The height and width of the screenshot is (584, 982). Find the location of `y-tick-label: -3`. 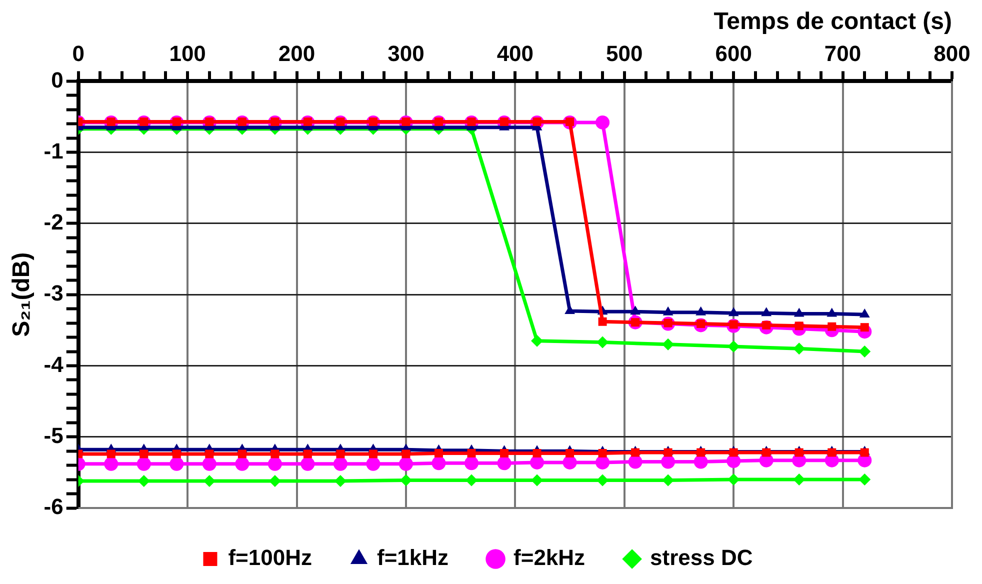

y-tick-label: -3 is located at coordinates (54, 293).